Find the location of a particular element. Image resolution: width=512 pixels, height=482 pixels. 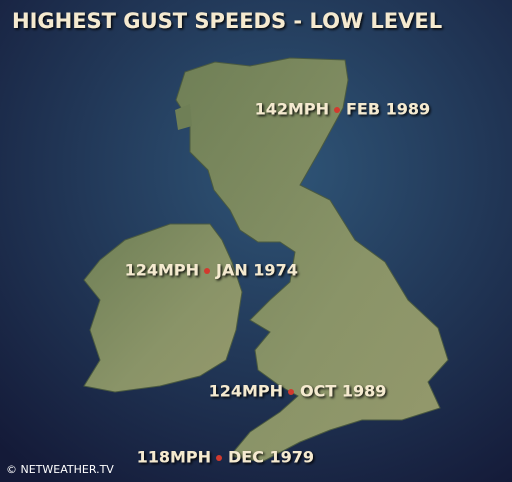

marker-speed: 142MPH is located at coordinates (292, 109).